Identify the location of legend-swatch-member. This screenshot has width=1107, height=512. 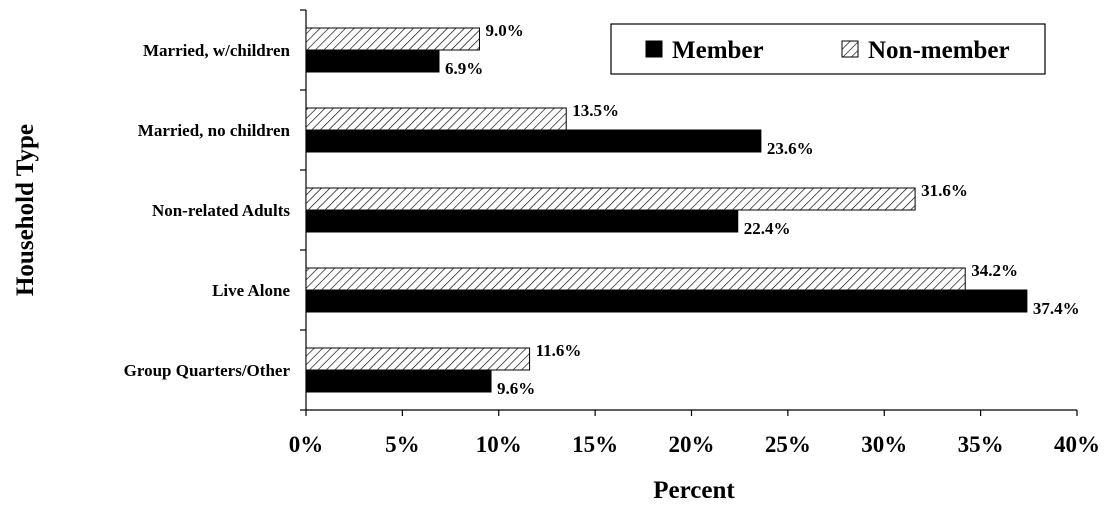
(654, 49).